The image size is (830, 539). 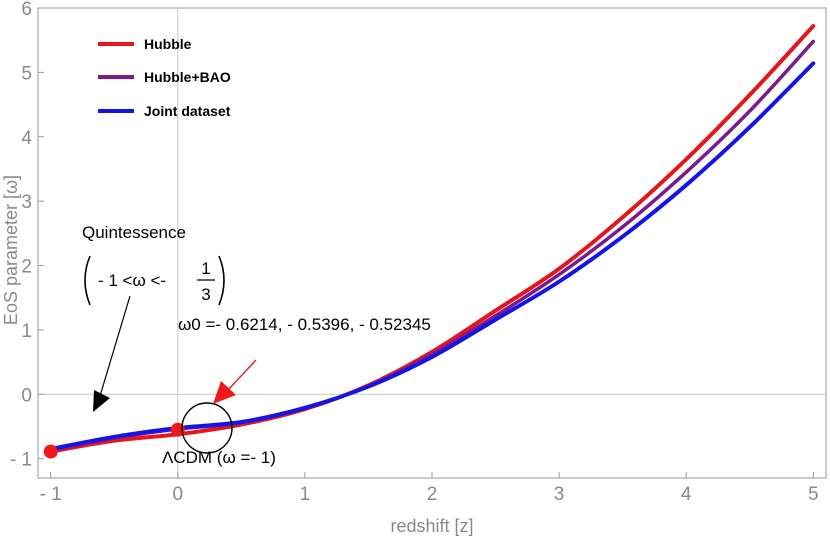 What do you see at coordinates (11, 250) in the screenshot?
I see `y-axis-title: EoS parameter [ω]` at bounding box center [11, 250].